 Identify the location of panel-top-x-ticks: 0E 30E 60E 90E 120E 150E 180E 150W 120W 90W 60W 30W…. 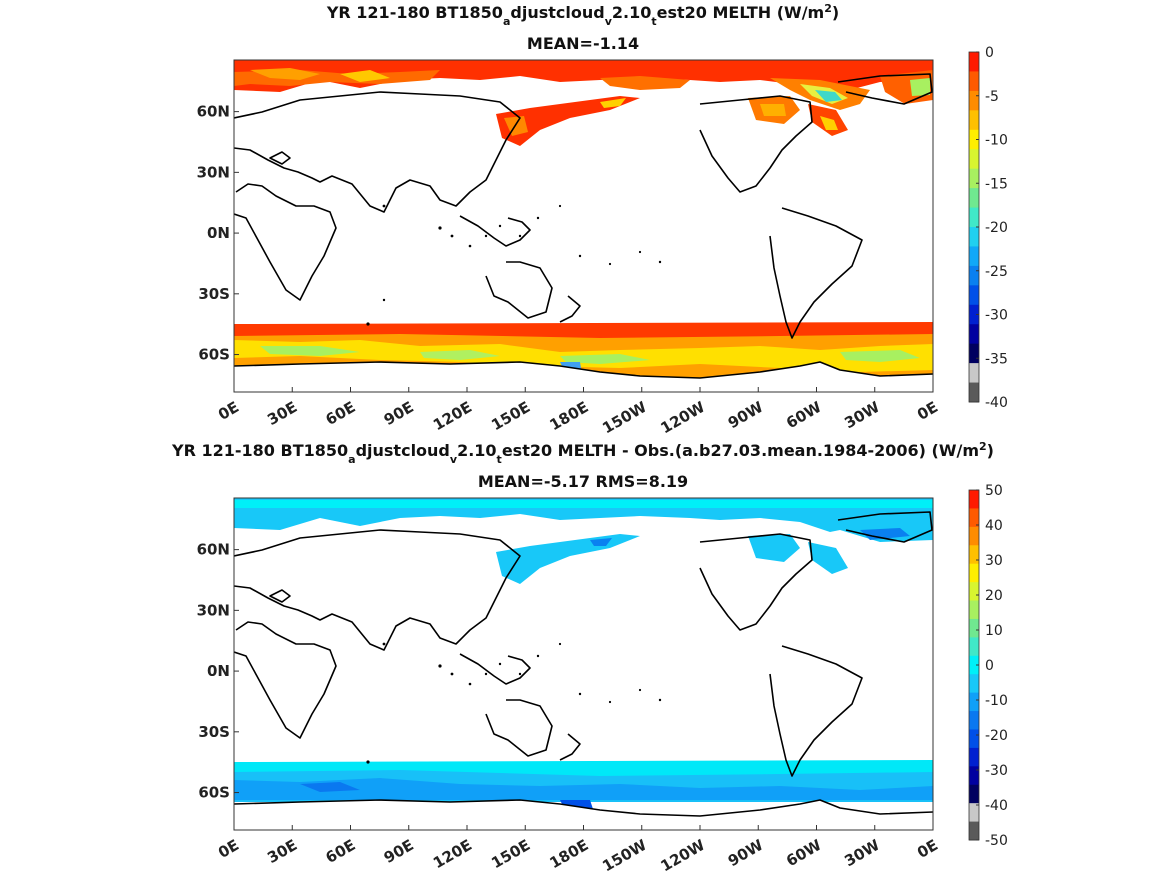
(578, 412).